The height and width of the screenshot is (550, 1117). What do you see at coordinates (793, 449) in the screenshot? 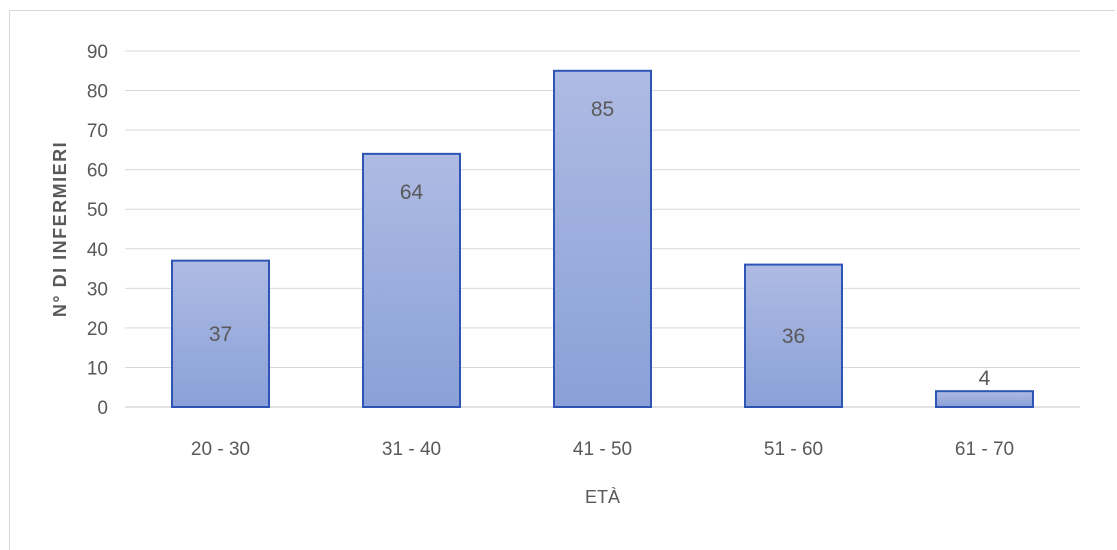
I see `x-tick-label: 51 - 60` at bounding box center [793, 449].